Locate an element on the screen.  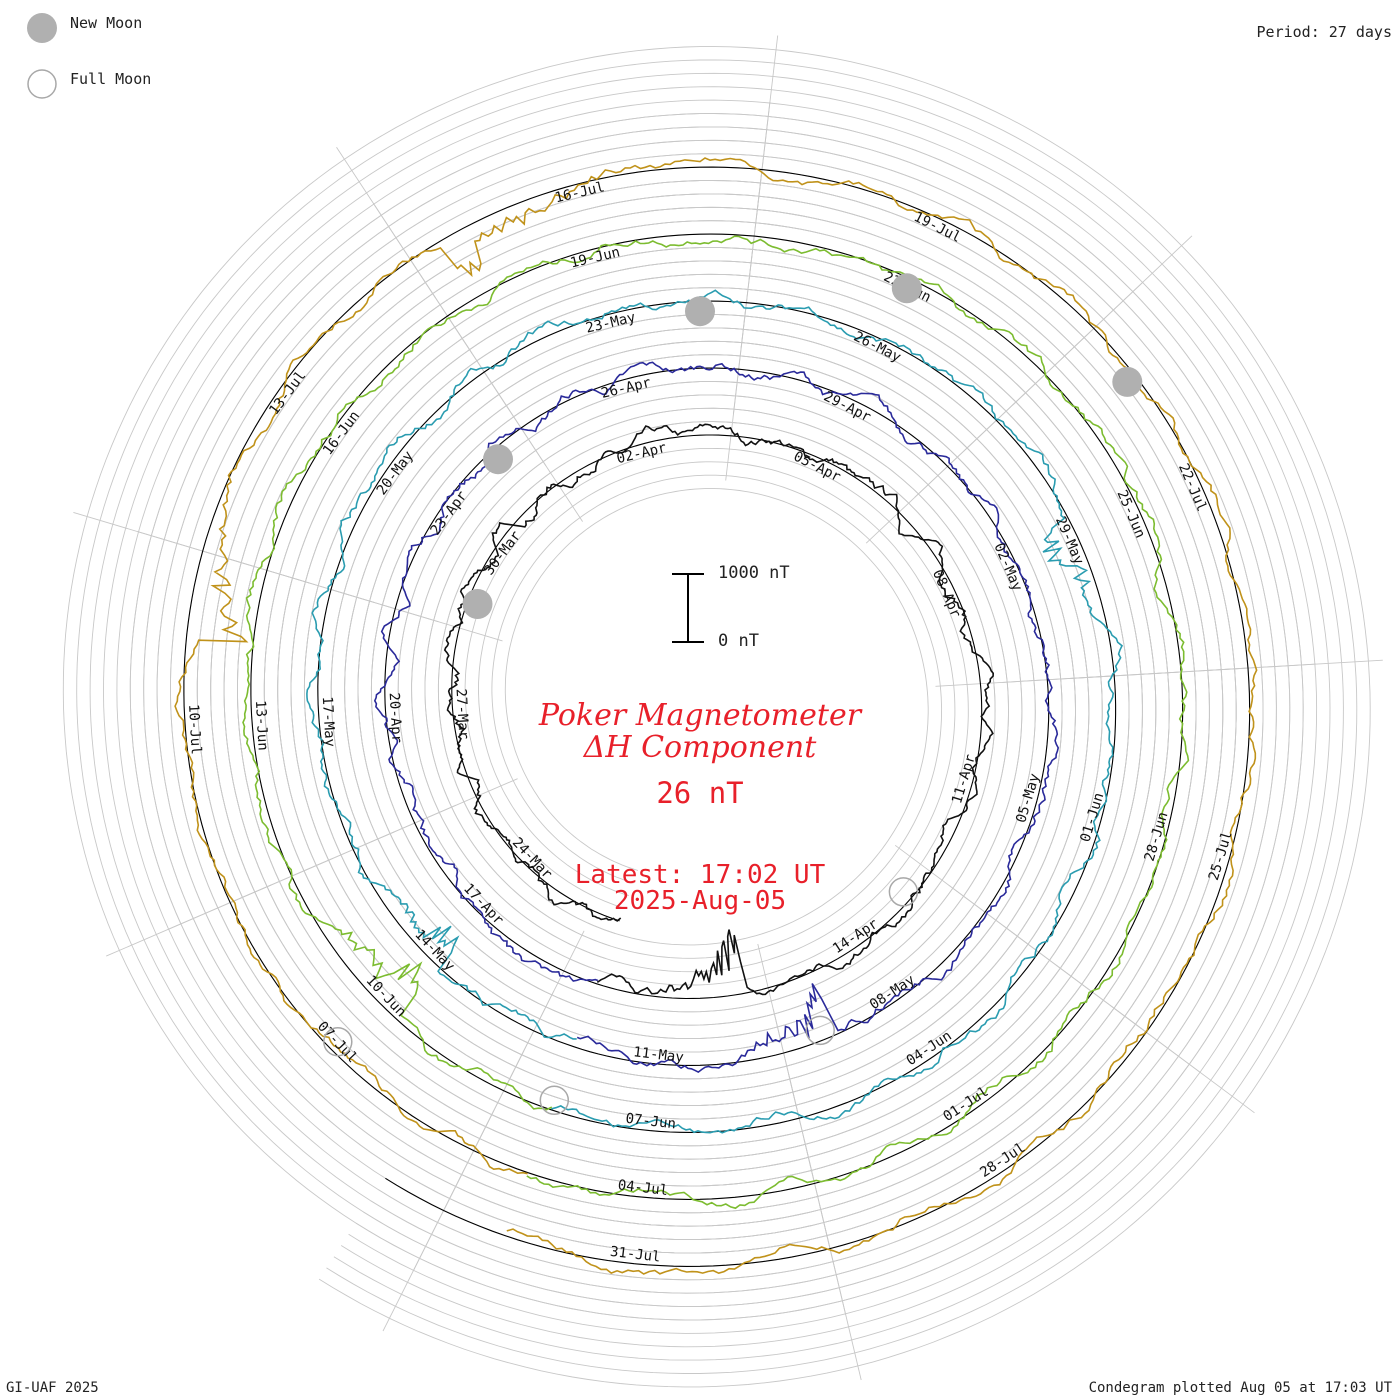
date-label-5-1: 07-Jul is located at coordinates (337, 1043).